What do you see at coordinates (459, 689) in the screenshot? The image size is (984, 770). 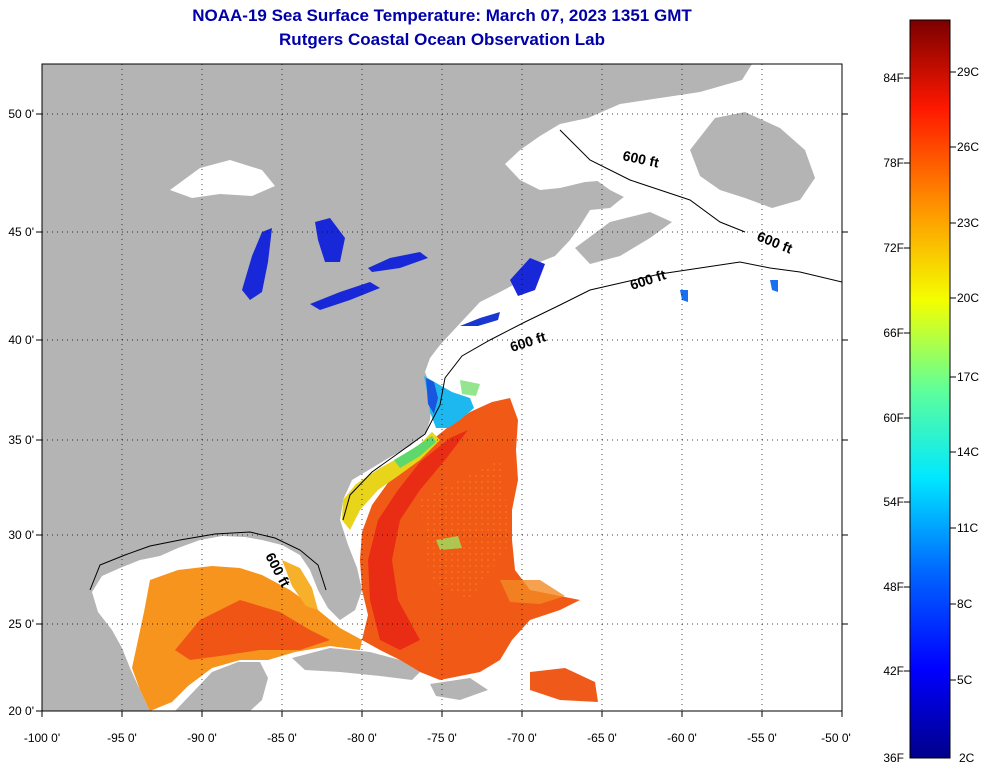 I see `land-hispaniola` at bounding box center [459, 689].